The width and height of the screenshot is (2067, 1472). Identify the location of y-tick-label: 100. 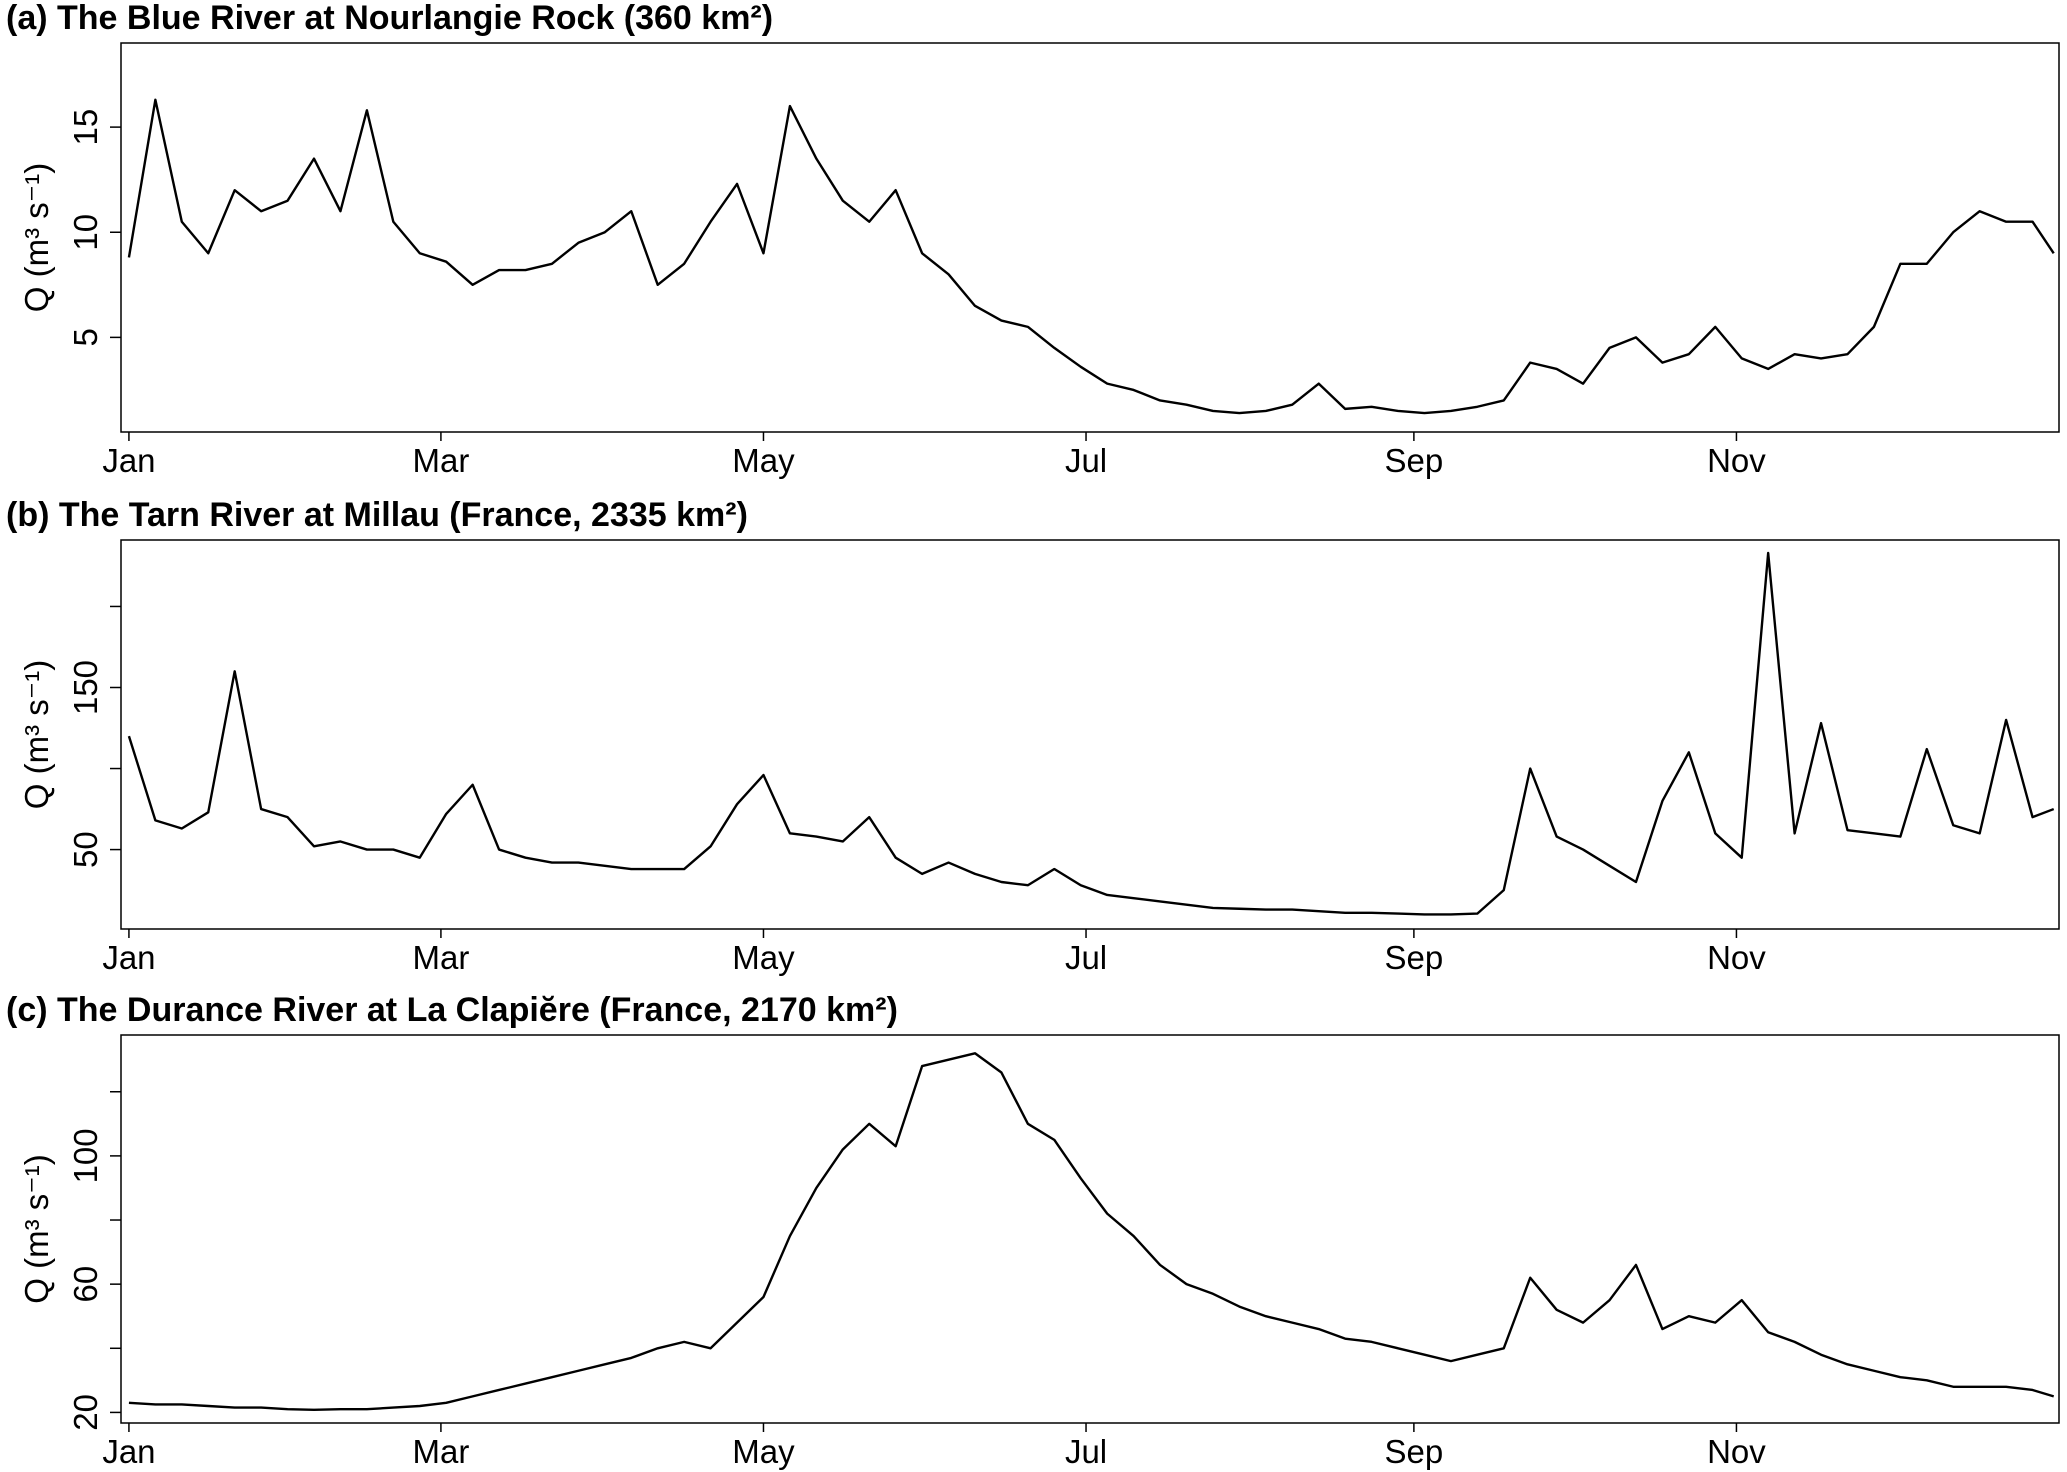
(85, 1155).